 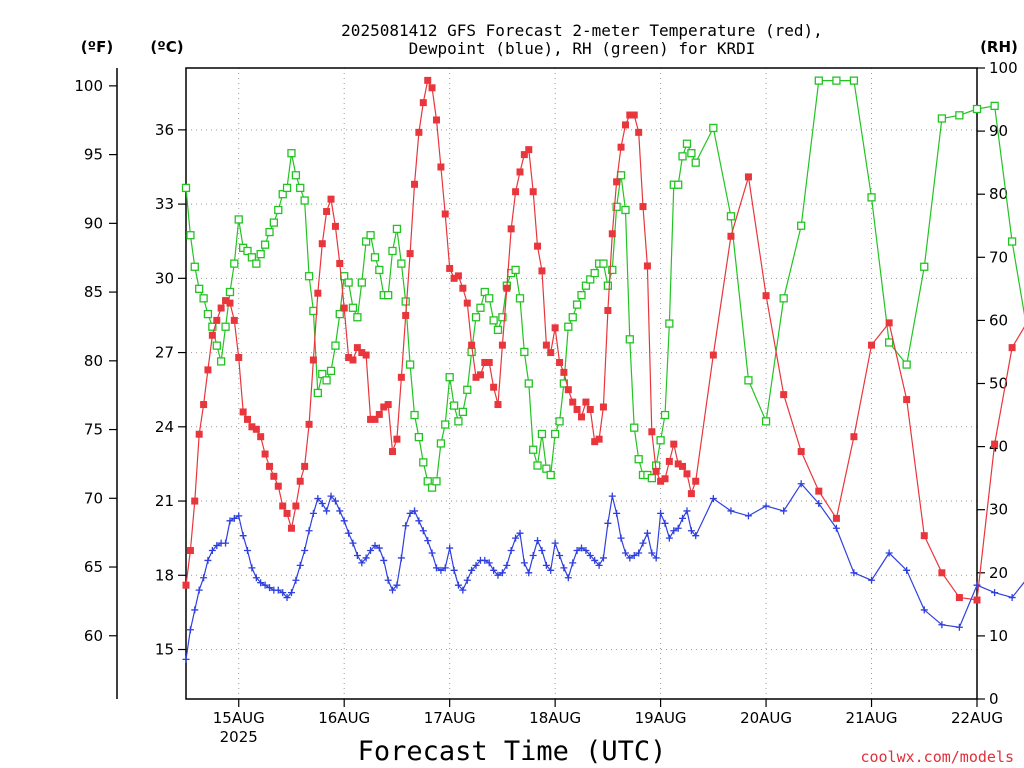 I want to click on fahrenheit-tick-label: 95, so click(x=93, y=155).